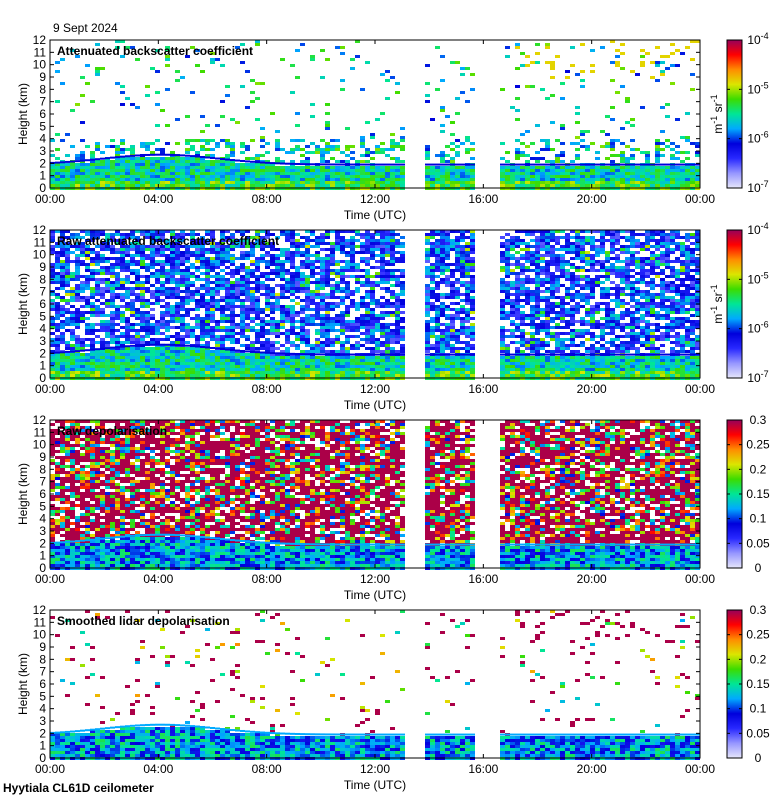 The image size is (780, 800). I want to click on y-axis-label: Height (km), so click(23, 114).